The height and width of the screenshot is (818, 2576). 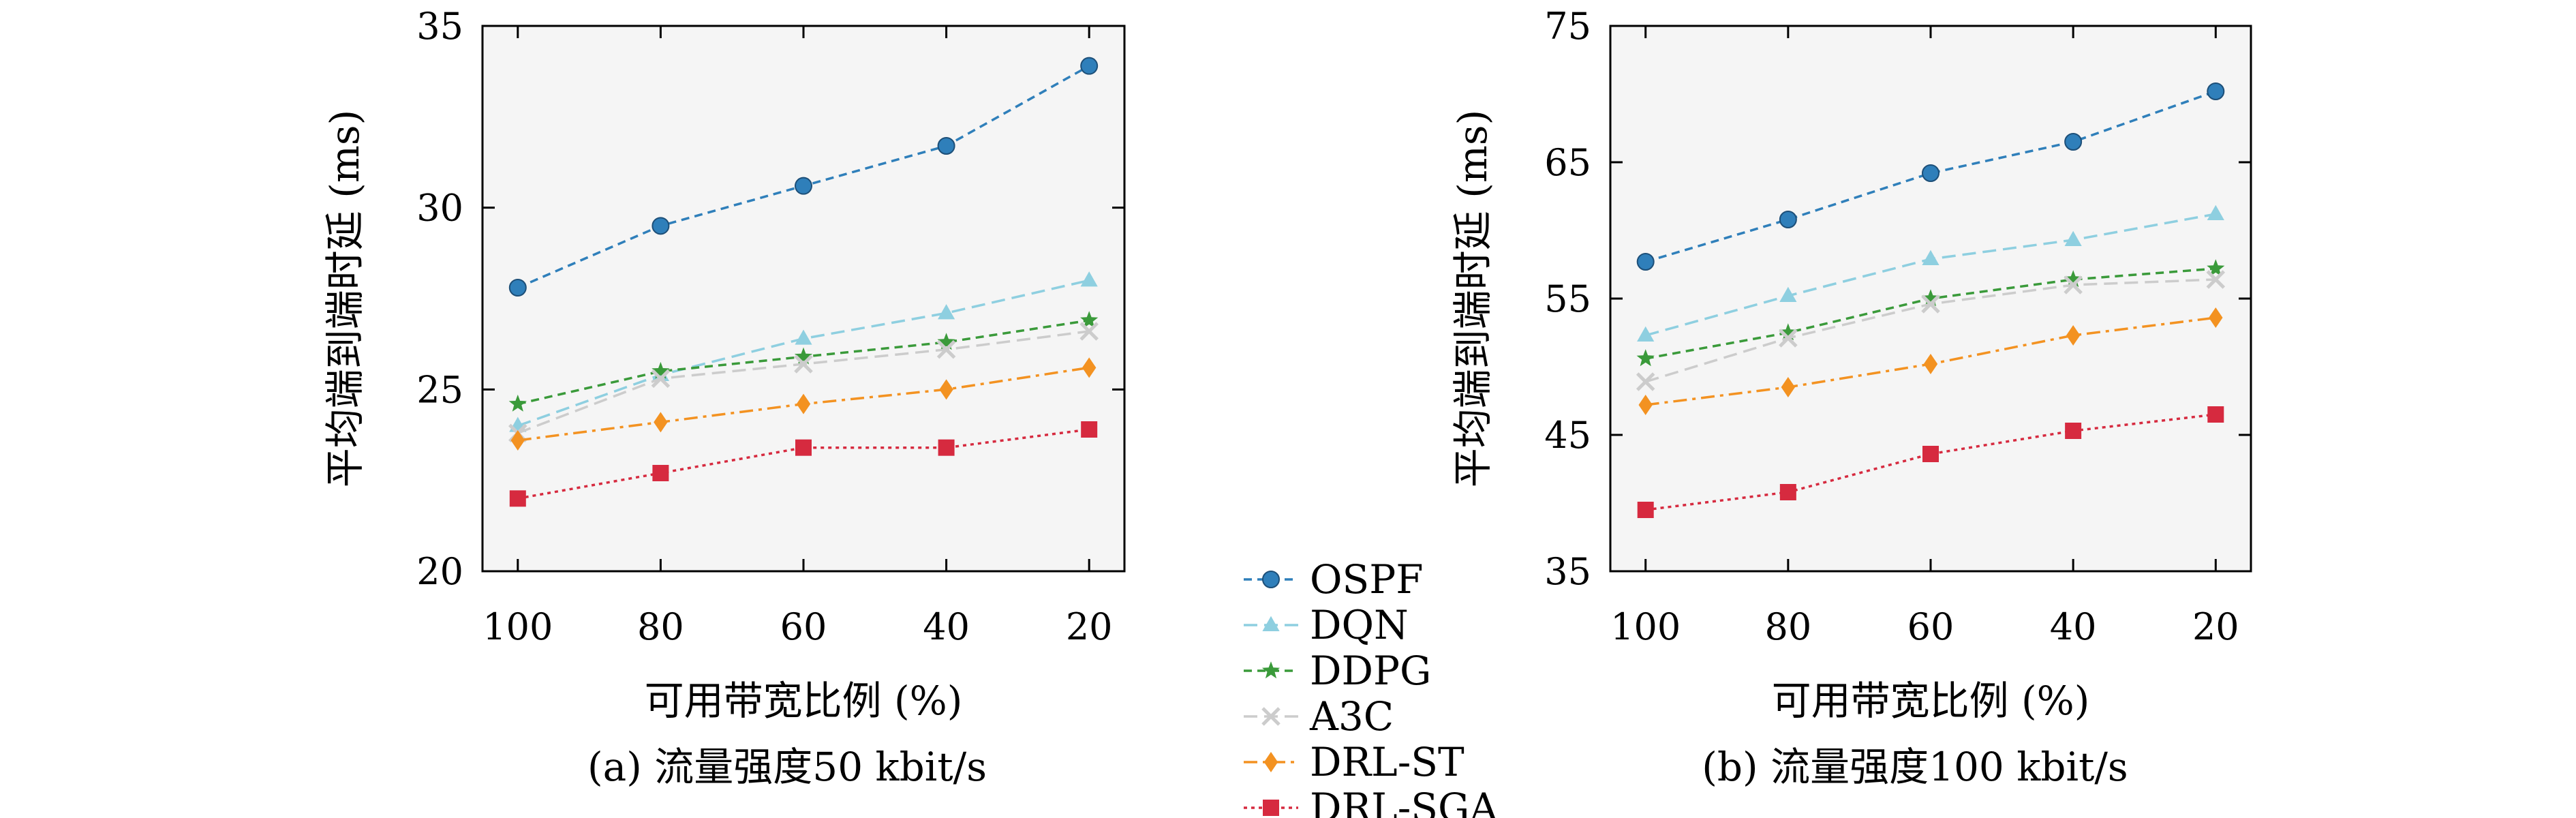 I want to click on y-tick-label: 35, so click(x=1567, y=571).